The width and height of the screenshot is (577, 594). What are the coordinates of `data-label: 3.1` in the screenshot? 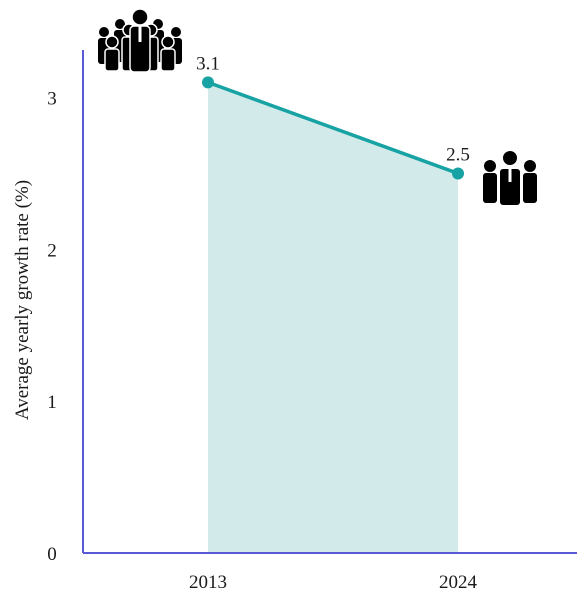 It's located at (208, 63).